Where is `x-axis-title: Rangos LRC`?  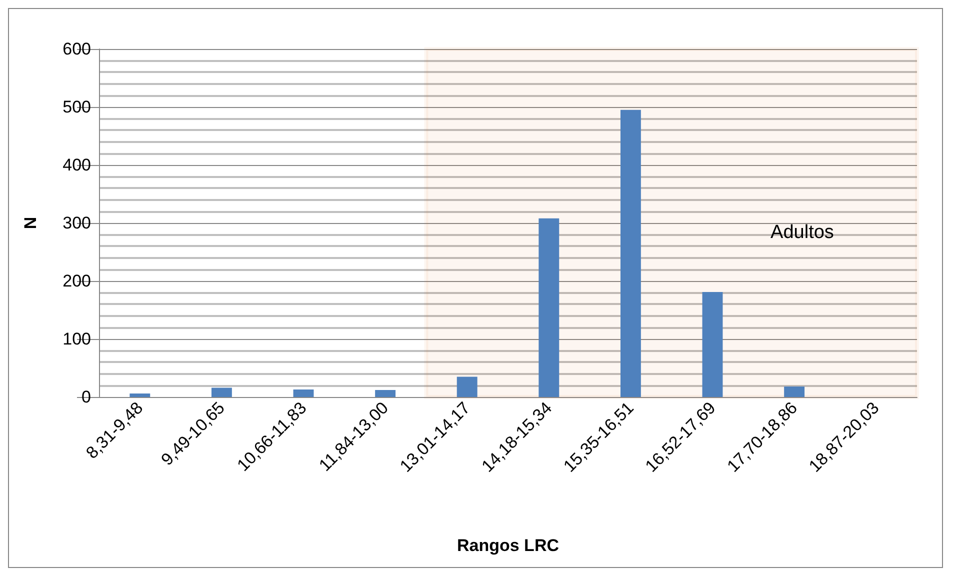 x-axis-title: Rangos LRC is located at coordinates (508, 545).